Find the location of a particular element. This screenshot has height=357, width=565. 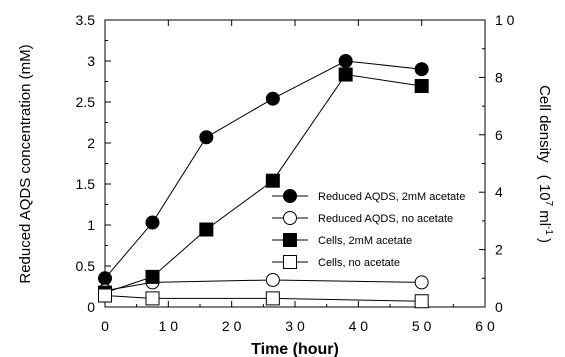

x-axis-title: Time (hour) is located at coordinates (295, 349).